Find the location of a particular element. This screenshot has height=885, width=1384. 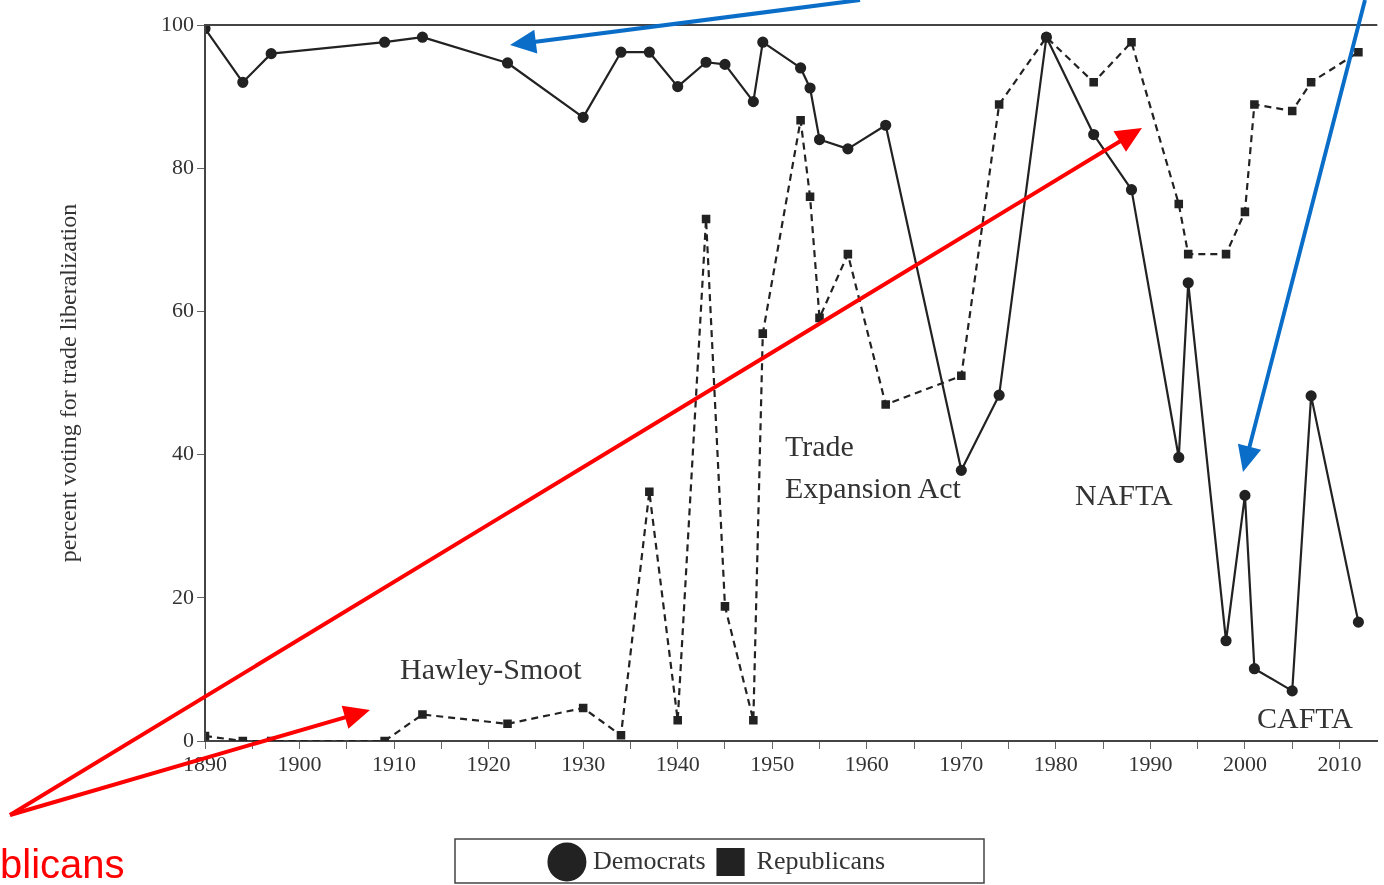

x-tick-label: 1950 is located at coordinates (772, 763).